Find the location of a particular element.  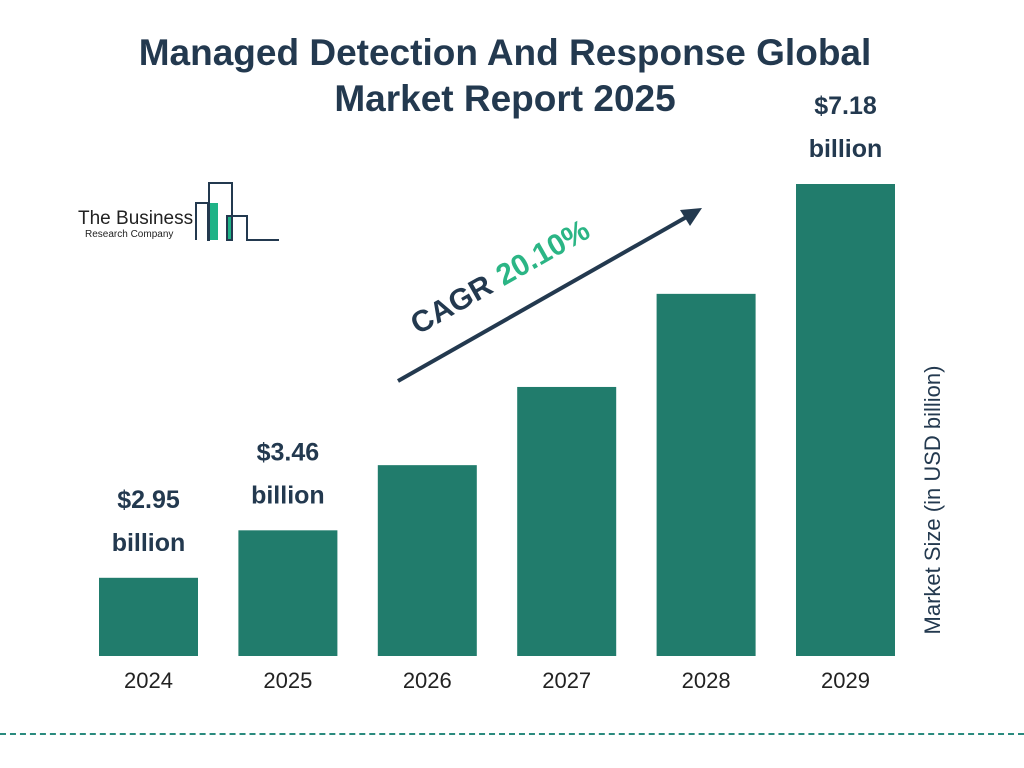

x-tick-label: 2025 is located at coordinates (287, 680).